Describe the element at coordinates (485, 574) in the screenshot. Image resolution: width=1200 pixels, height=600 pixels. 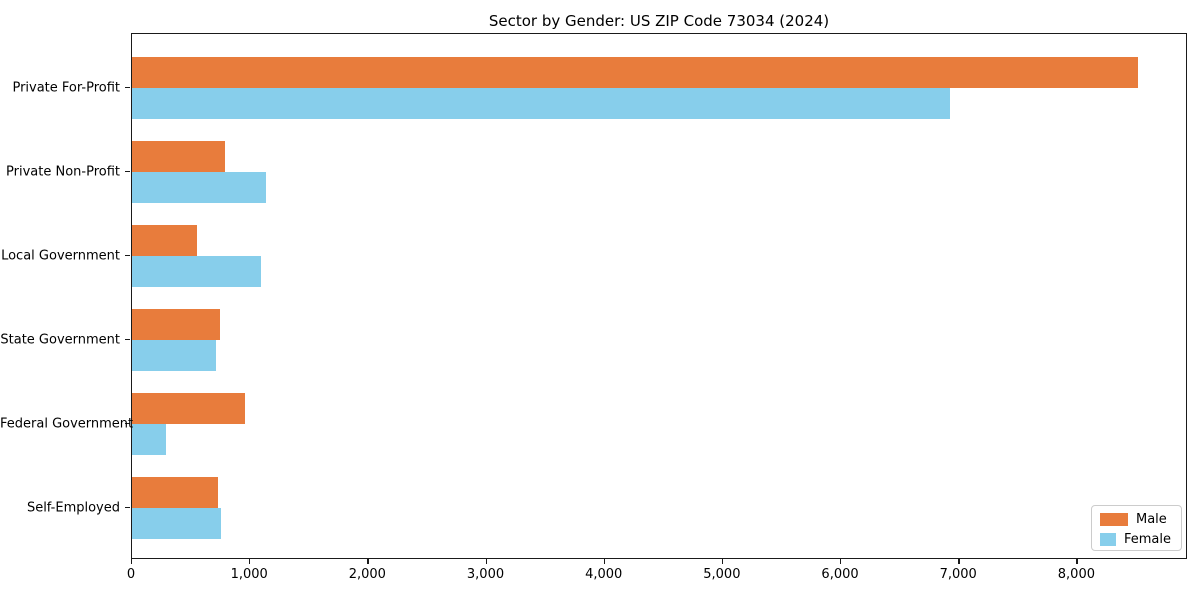
I see `x-tick-label-3000: 3,000` at that location.